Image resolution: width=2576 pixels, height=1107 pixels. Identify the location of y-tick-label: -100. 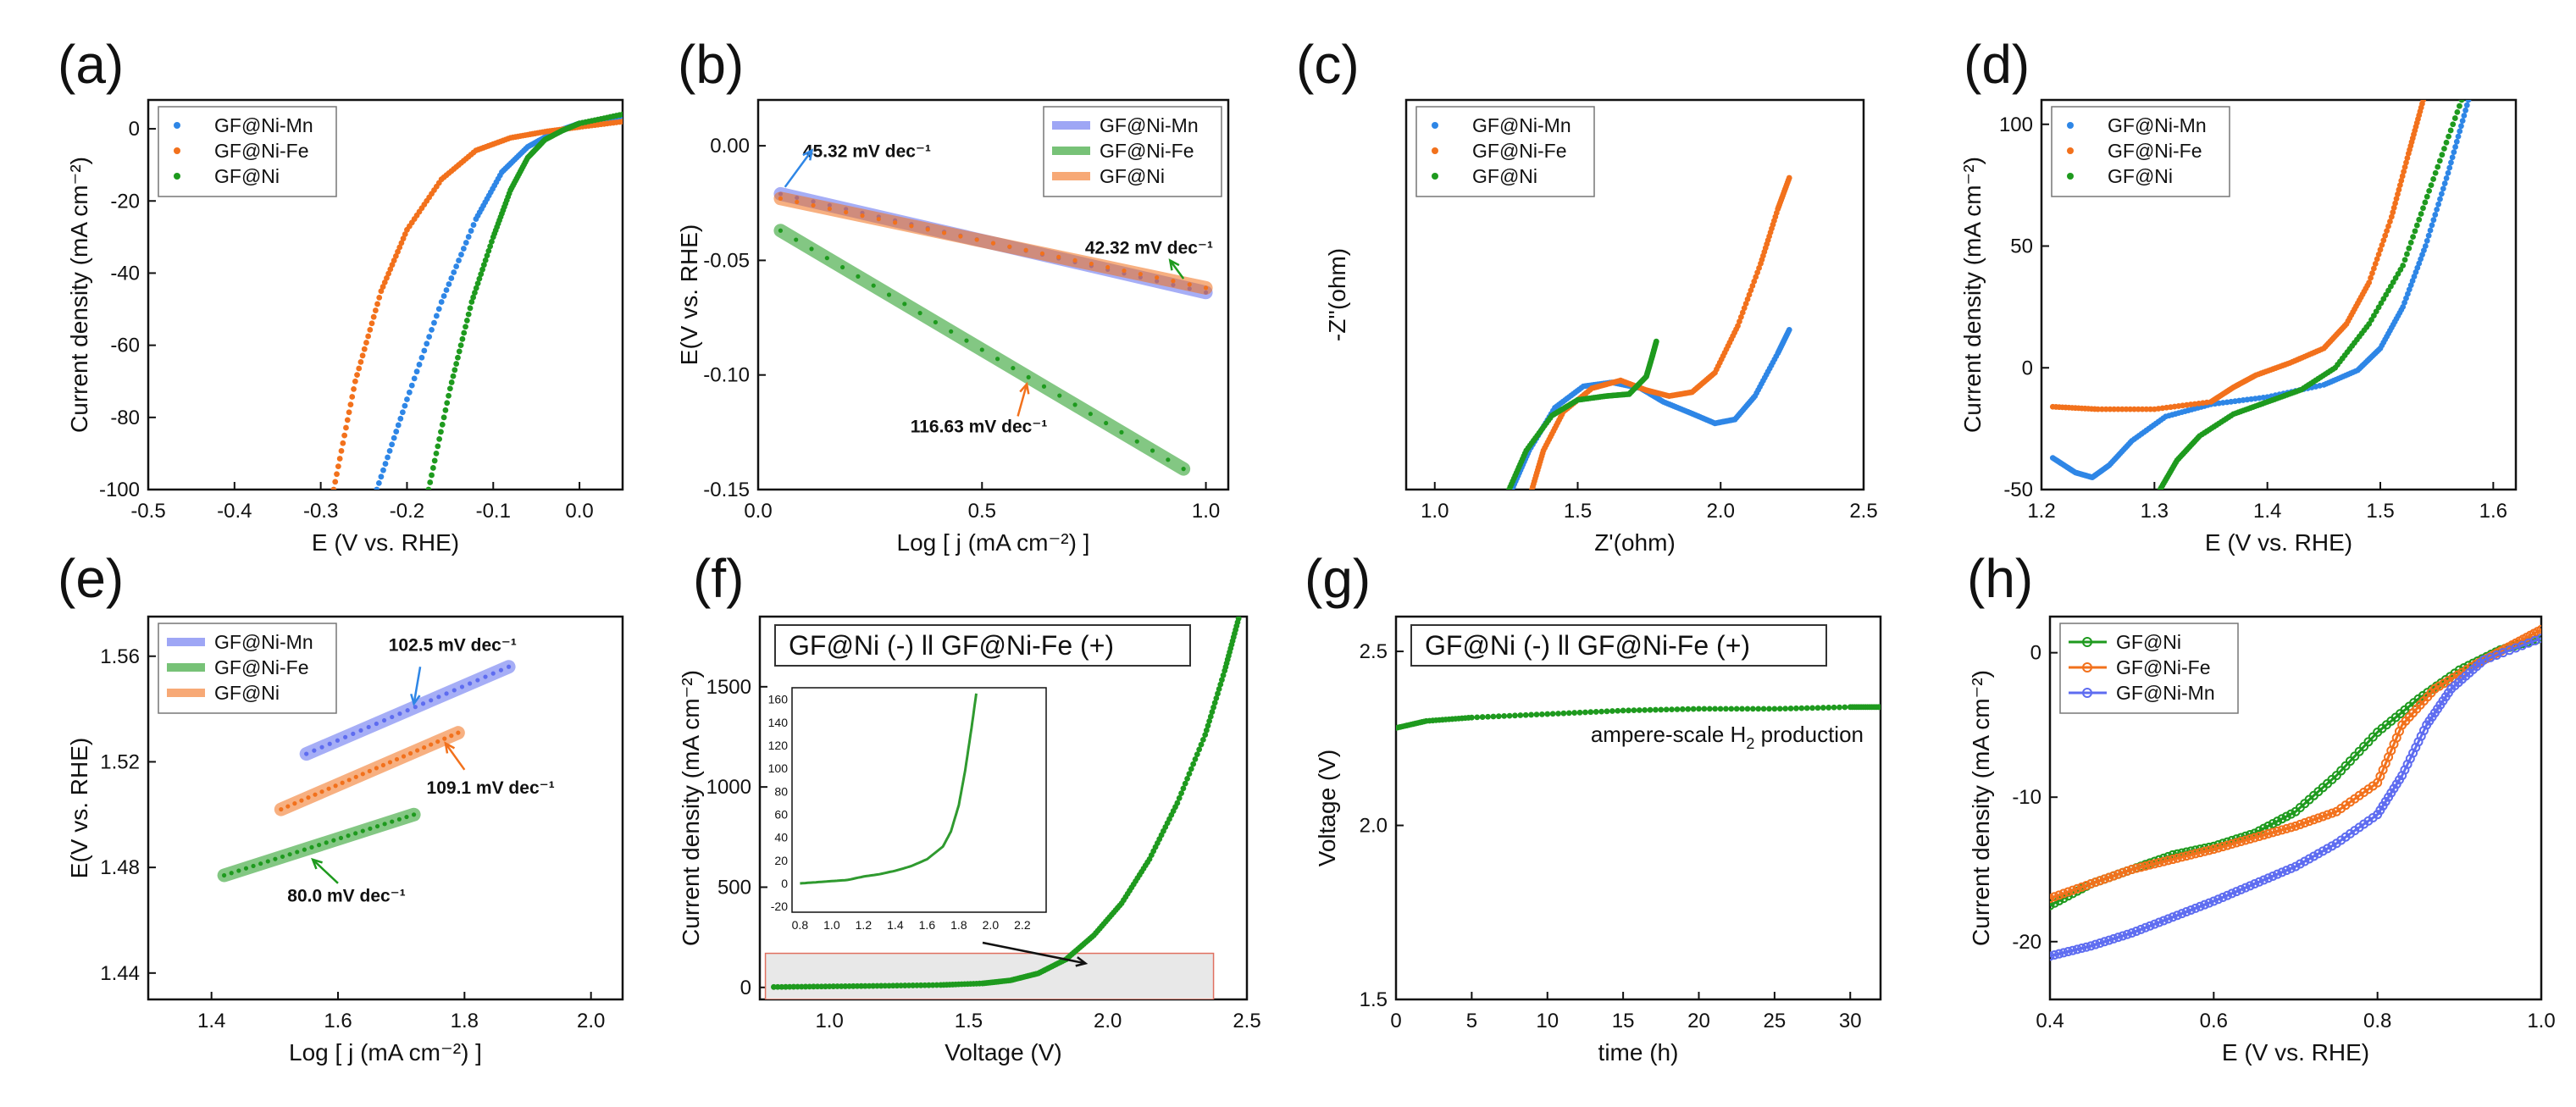
(119, 490).